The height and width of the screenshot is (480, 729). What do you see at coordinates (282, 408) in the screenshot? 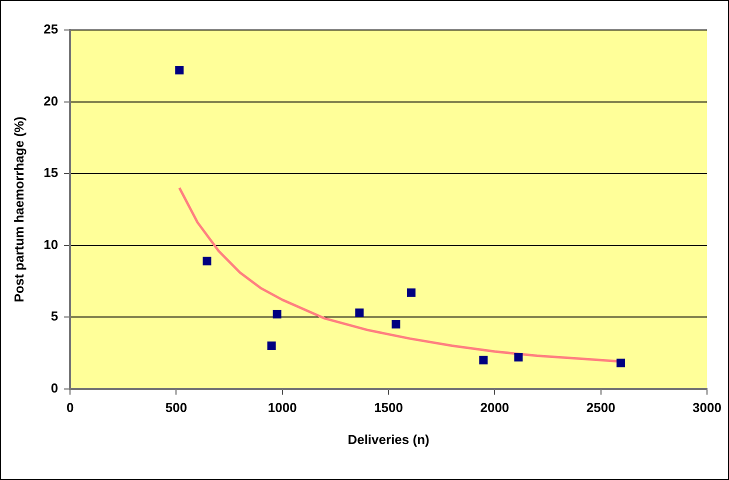
I see `x-tick-label: 1000` at bounding box center [282, 408].